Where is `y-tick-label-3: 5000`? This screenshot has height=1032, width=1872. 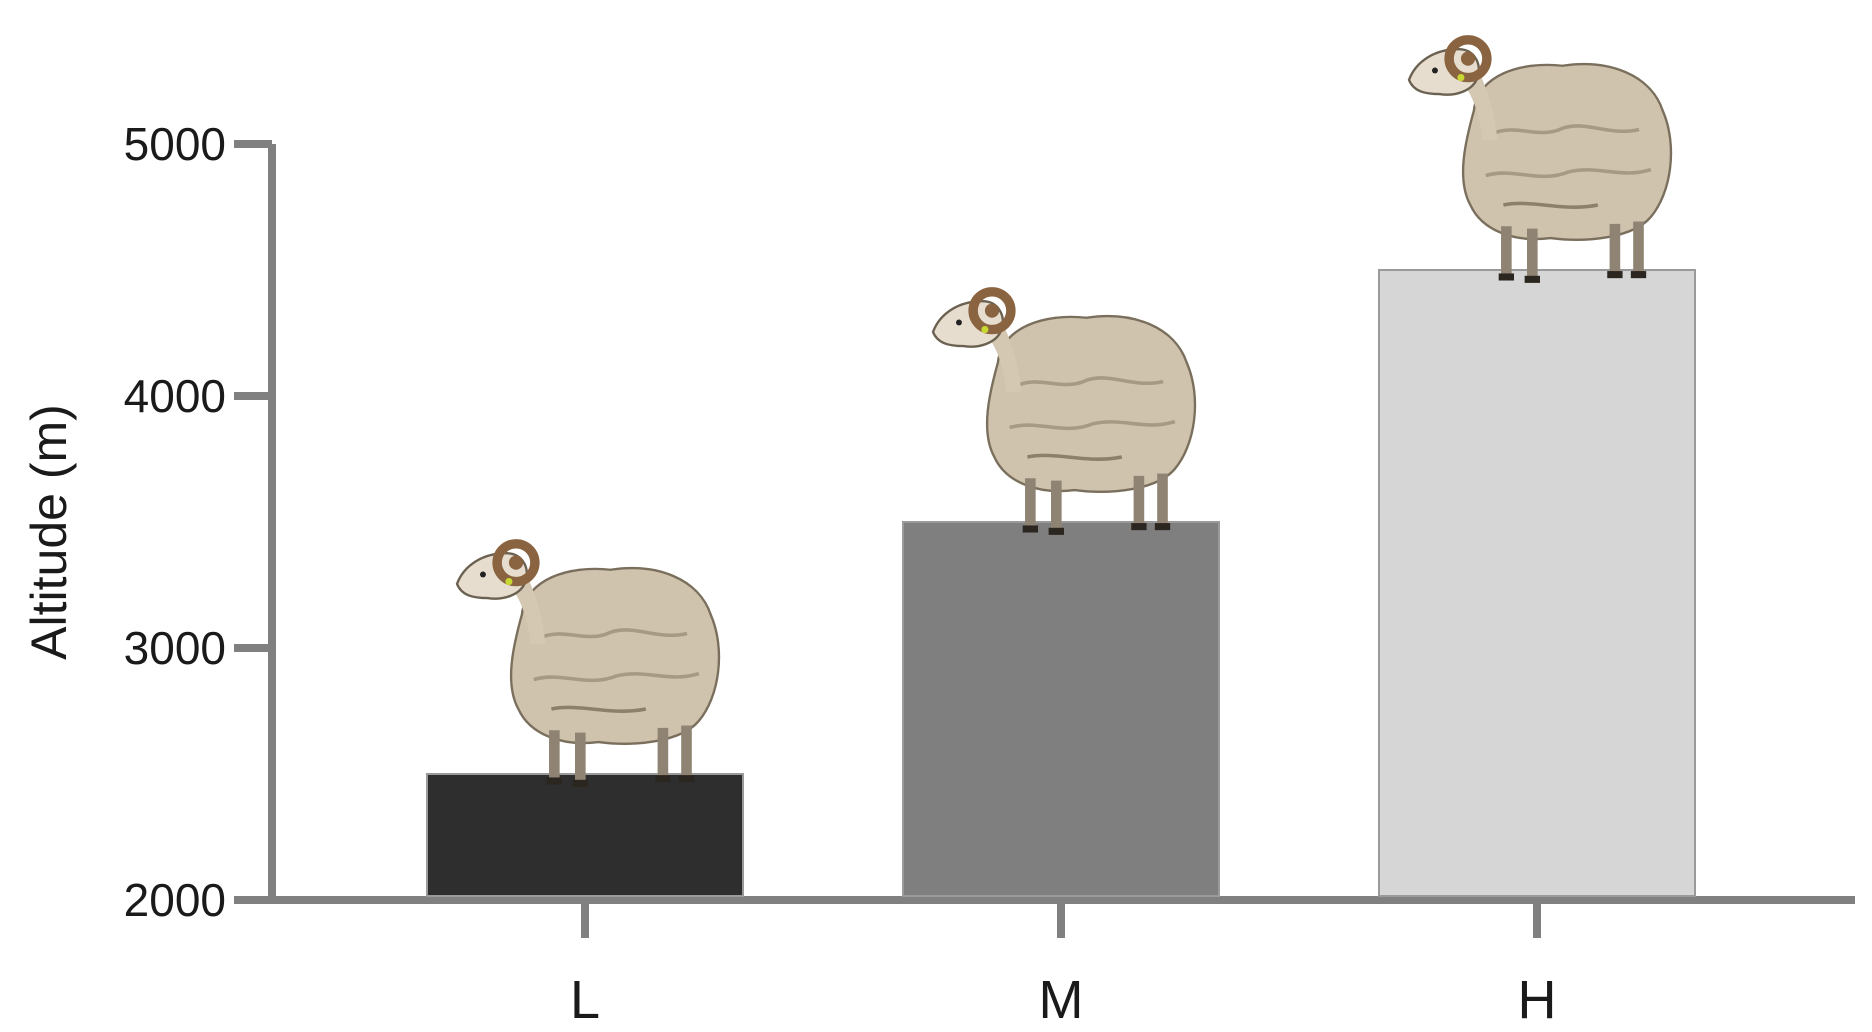
y-tick-label-3: 5000 is located at coordinates (175, 144).